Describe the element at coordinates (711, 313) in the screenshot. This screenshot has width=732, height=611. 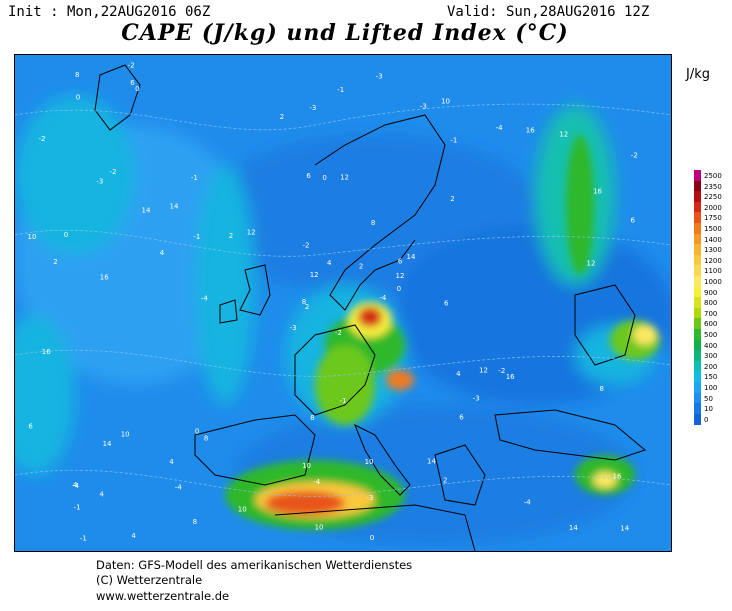
I see `legend-label: 700` at that location.